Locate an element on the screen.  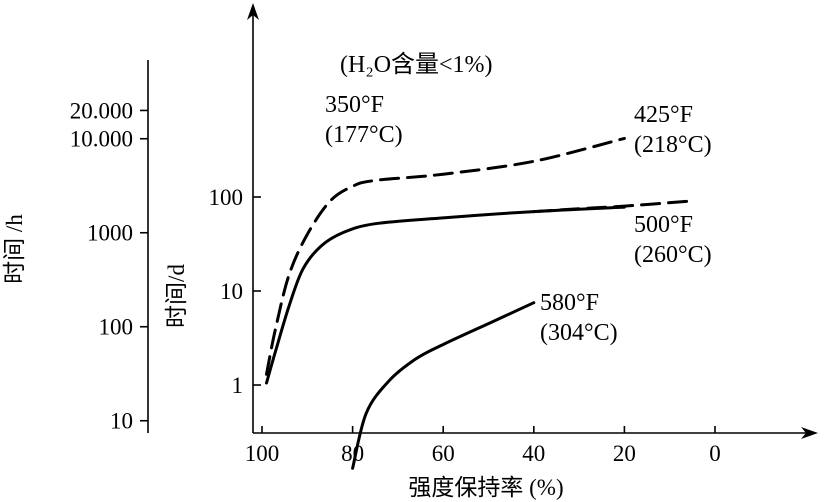
days-tick-label: 10 is located at coordinates (231, 291).